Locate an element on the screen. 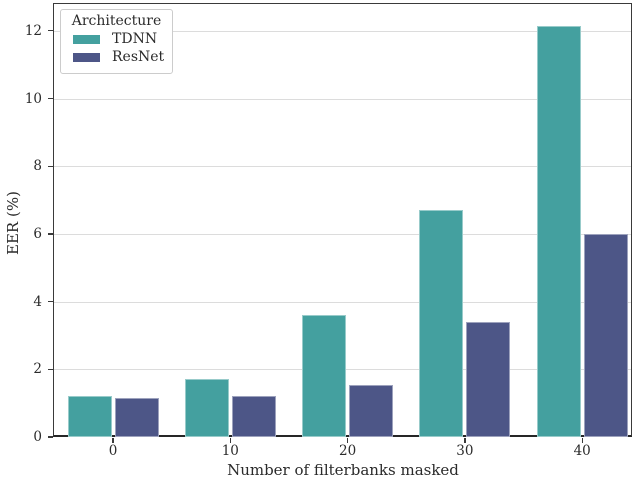 The height and width of the screenshot is (481, 640). legend-entry-resnet: ResNet is located at coordinates (119, 57).